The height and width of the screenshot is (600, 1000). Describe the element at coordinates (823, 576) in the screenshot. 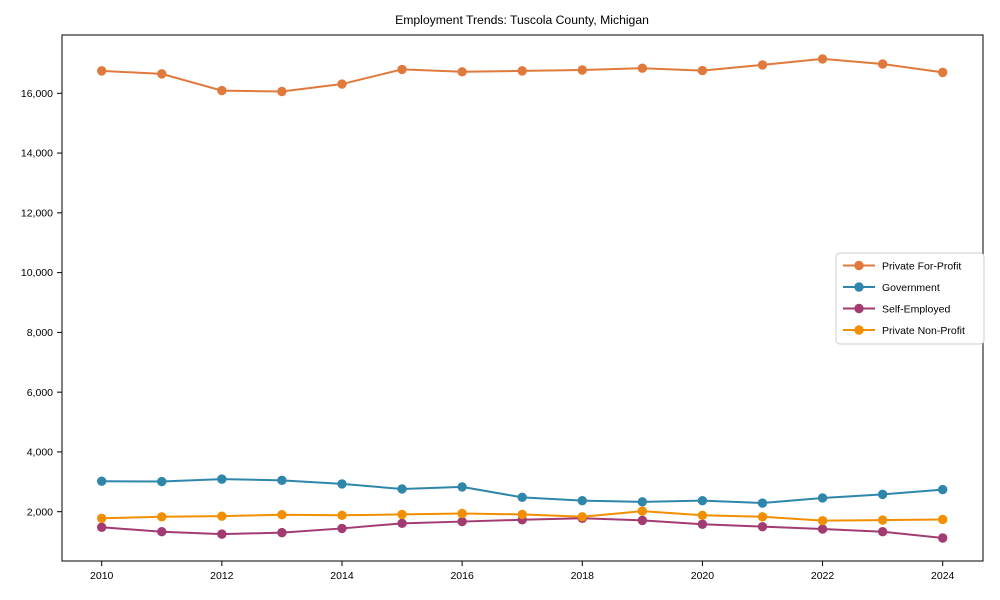

I see `x-tick-label: 2022` at that location.